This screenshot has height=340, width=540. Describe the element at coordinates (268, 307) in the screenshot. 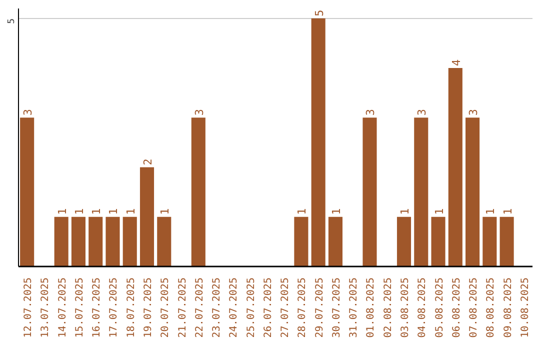

I see `x-tick-label: 26.07.2025` at that location.